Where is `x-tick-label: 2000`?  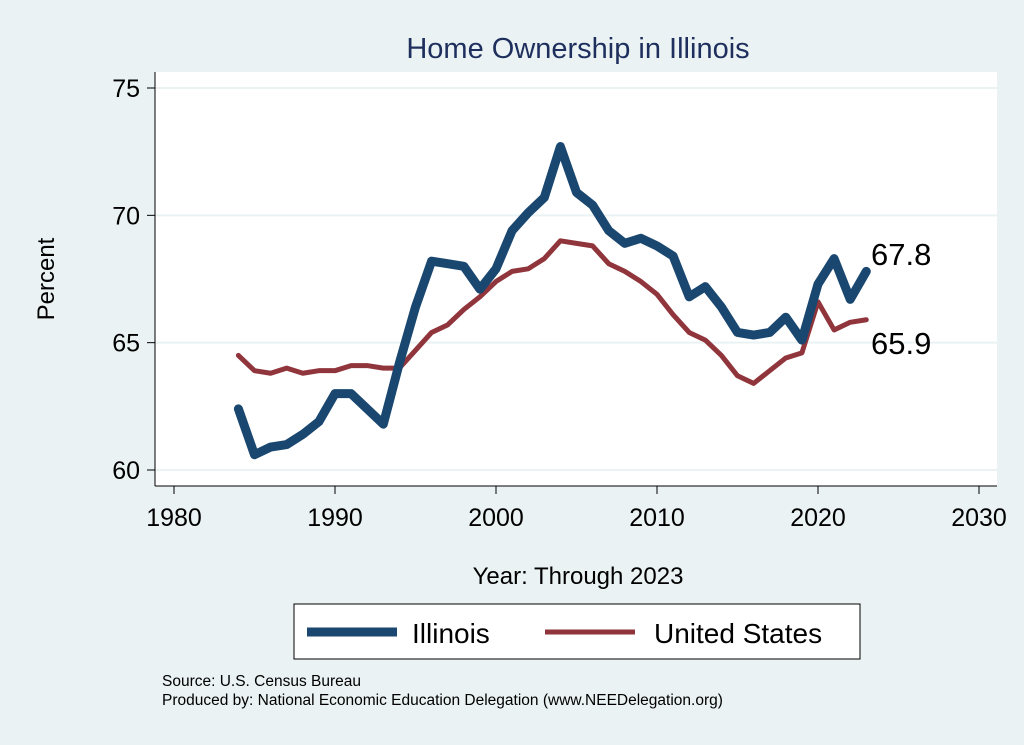
x-tick-label: 2000 is located at coordinates (496, 518).